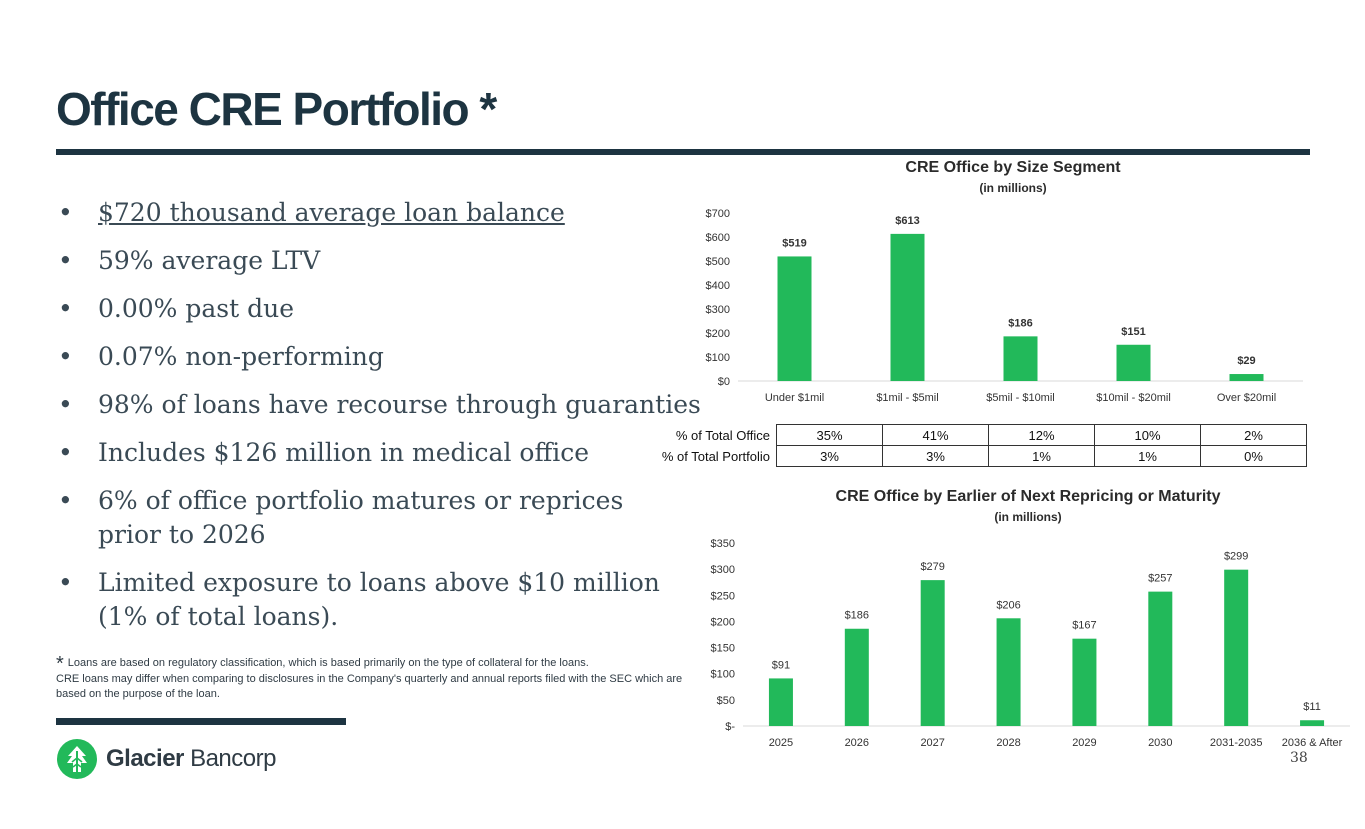 Image resolution: width=1365 pixels, height=829 pixels. What do you see at coordinates (1027, 517) in the screenshot?
I see `chart-subtitle: (in millions)` at bounding box center [1027, 517].